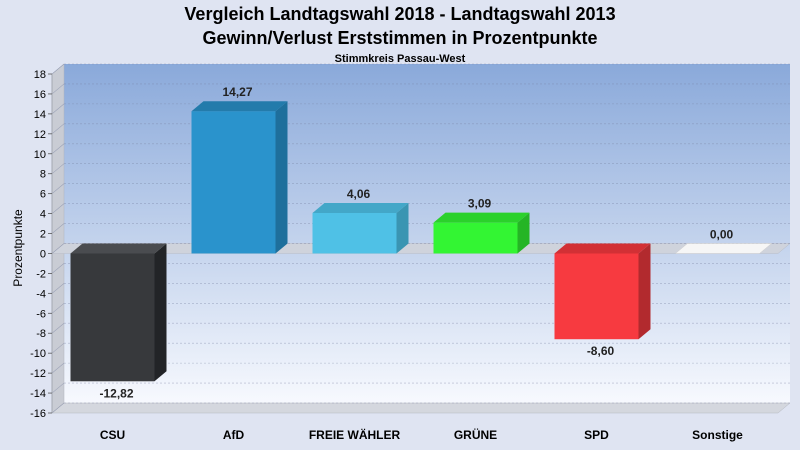 This screenshot has height=450, width=800. I want to click on y-tick-label: -6, so click(41, 314).